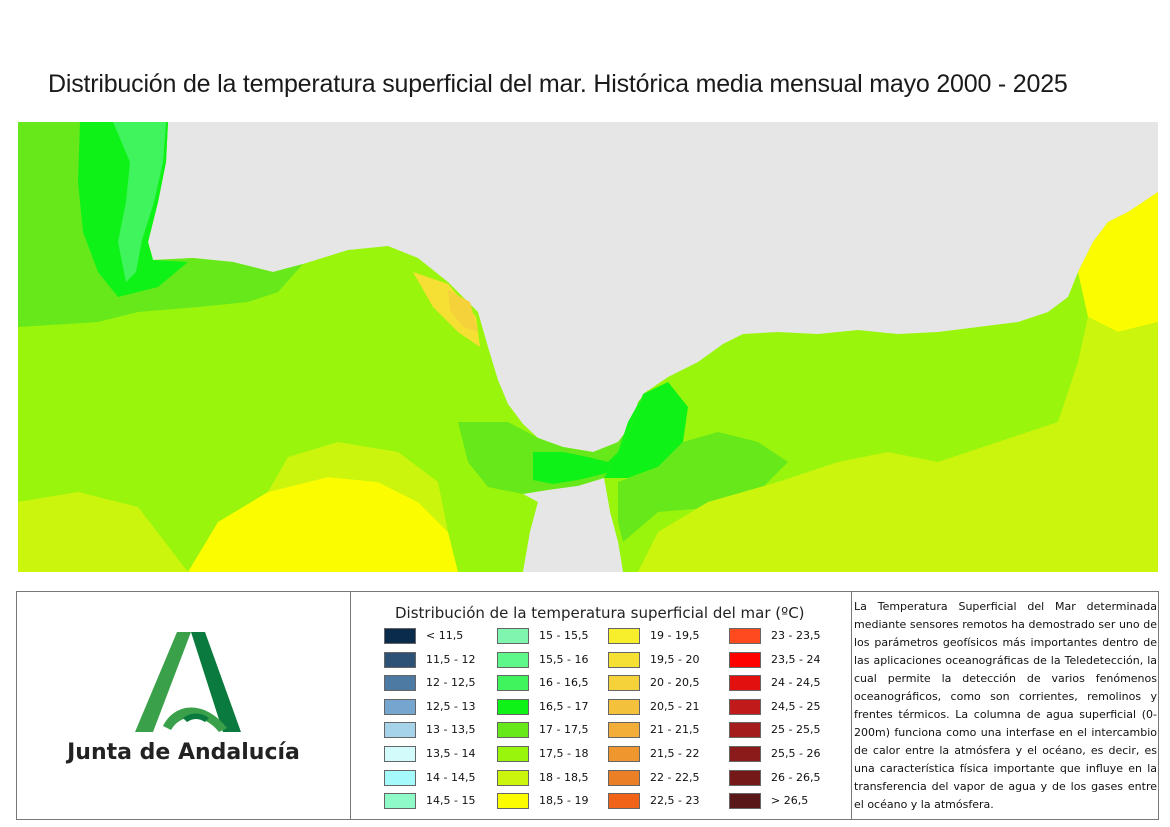  I want to click on legend-label: 15,5 - 16, so click(564, 659).